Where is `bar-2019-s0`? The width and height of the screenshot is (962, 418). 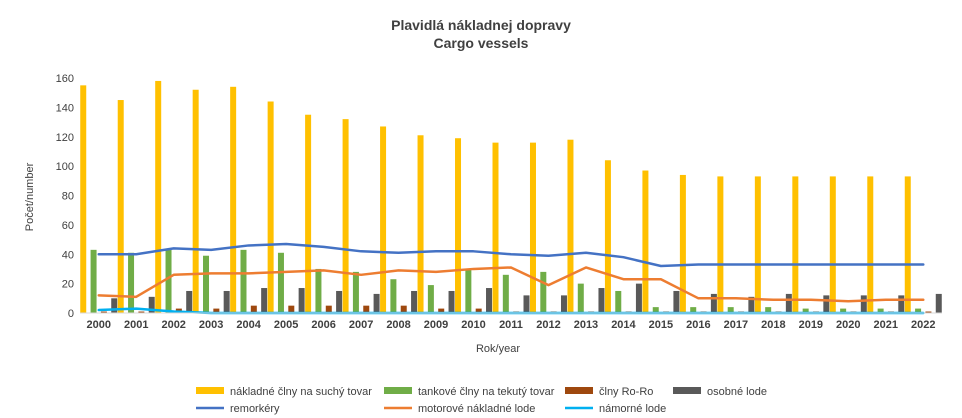
bar-2019-s0 is located at coordinates (795, 244).